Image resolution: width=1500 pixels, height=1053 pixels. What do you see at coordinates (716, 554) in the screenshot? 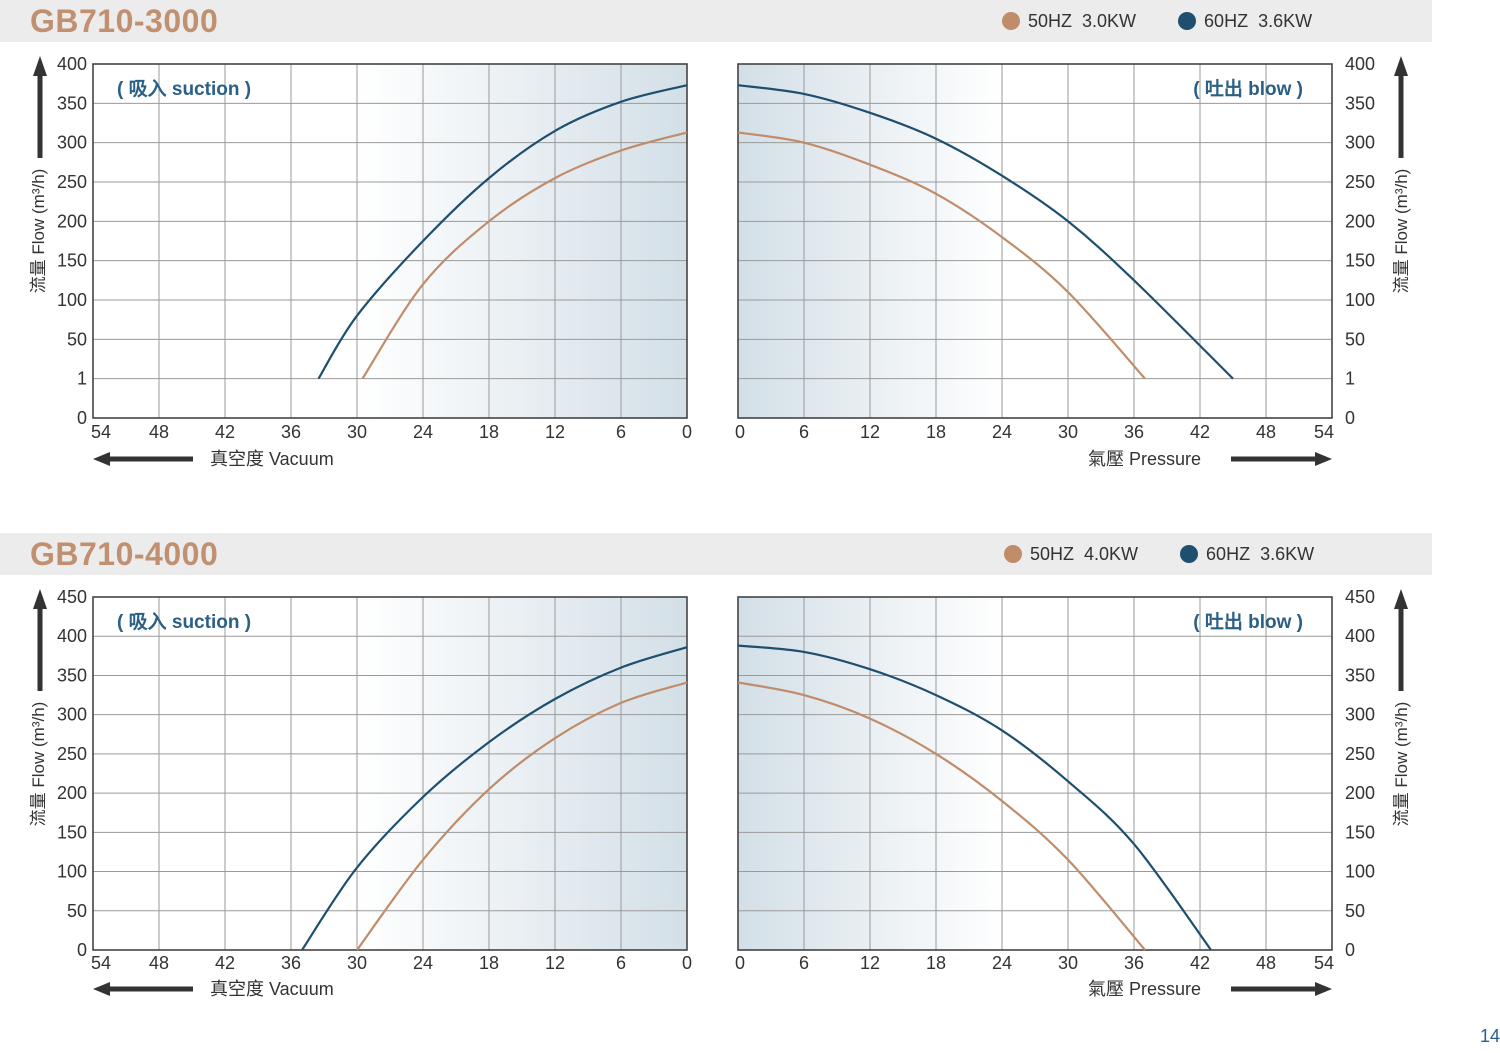
I see `panel-header: GB710-4000 50HZ 4.0KW 60HZ 3.6KW` at bounding box center [716, 554].